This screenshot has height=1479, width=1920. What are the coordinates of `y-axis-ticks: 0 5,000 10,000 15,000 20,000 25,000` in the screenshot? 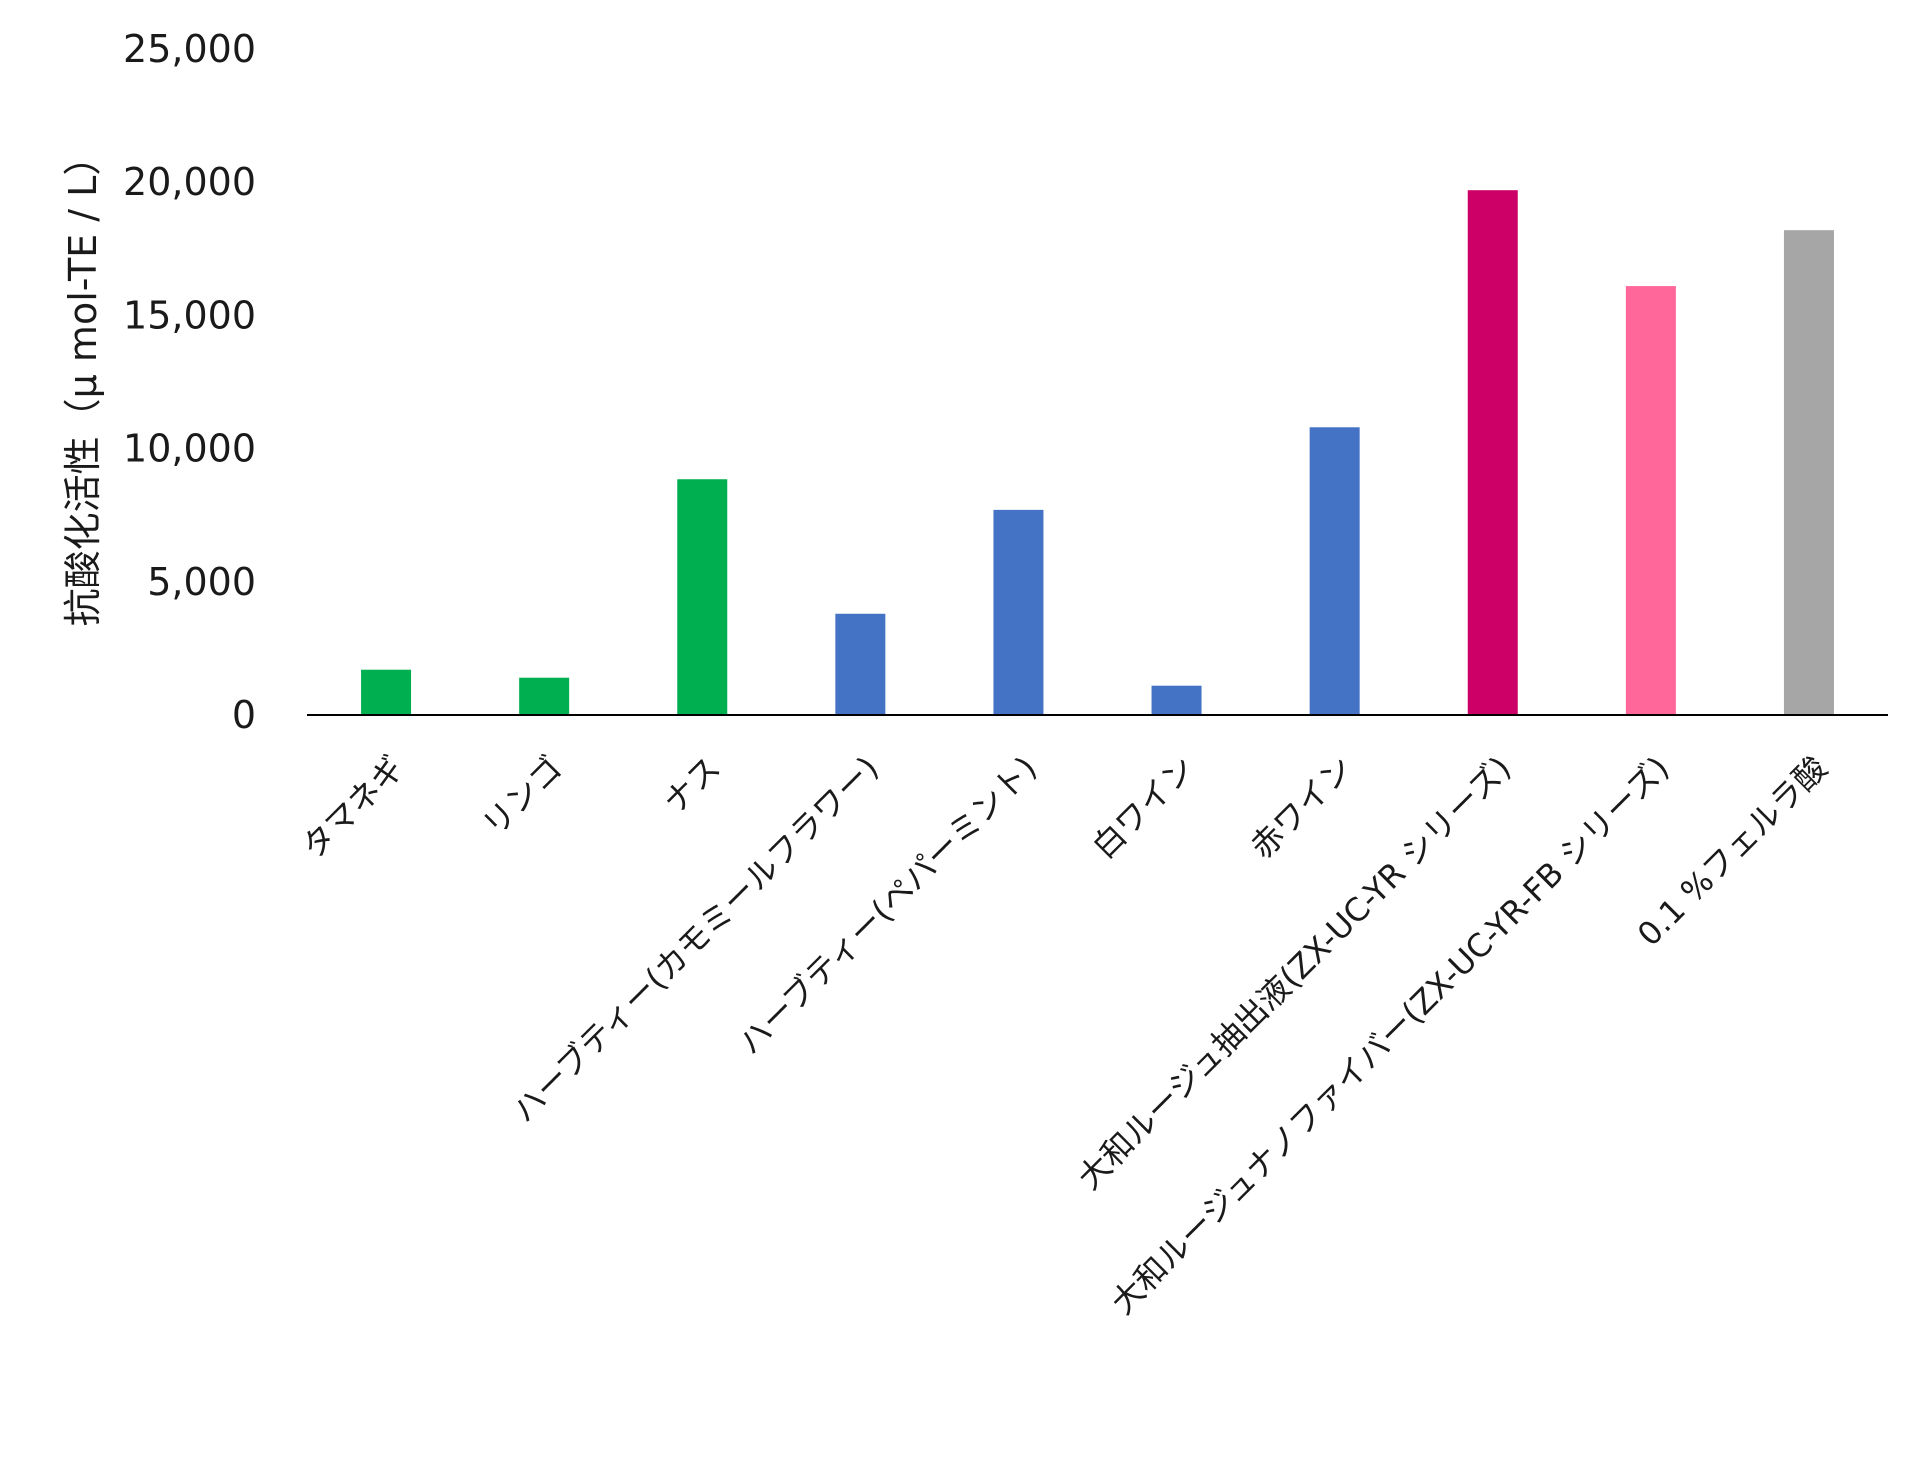 It's located at (189, 382).